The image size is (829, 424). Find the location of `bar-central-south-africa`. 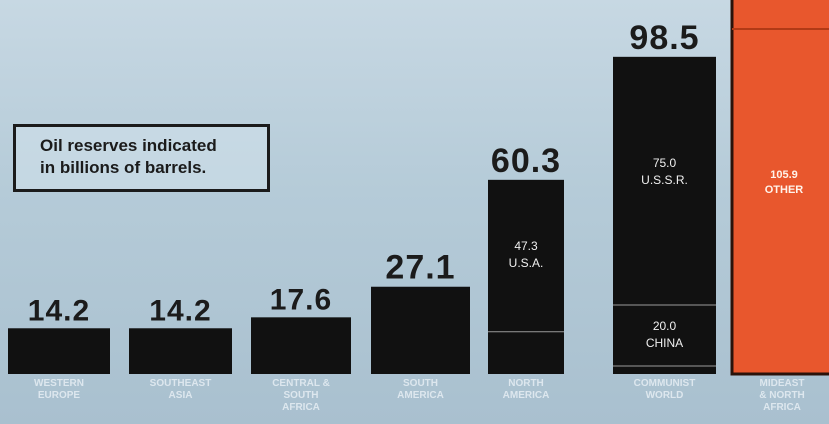

bar-central-south-africa is located at coordinates (301, 345).